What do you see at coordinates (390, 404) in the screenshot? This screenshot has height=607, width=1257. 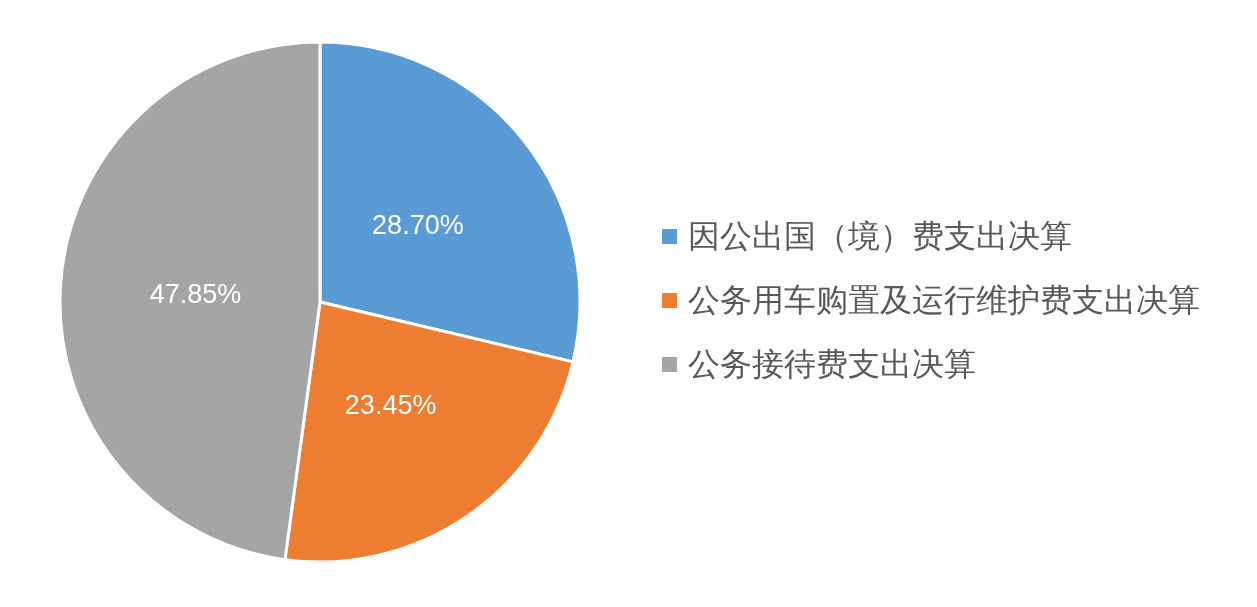 I see `data-label: 23.45%` at bounding box center [390, 404].